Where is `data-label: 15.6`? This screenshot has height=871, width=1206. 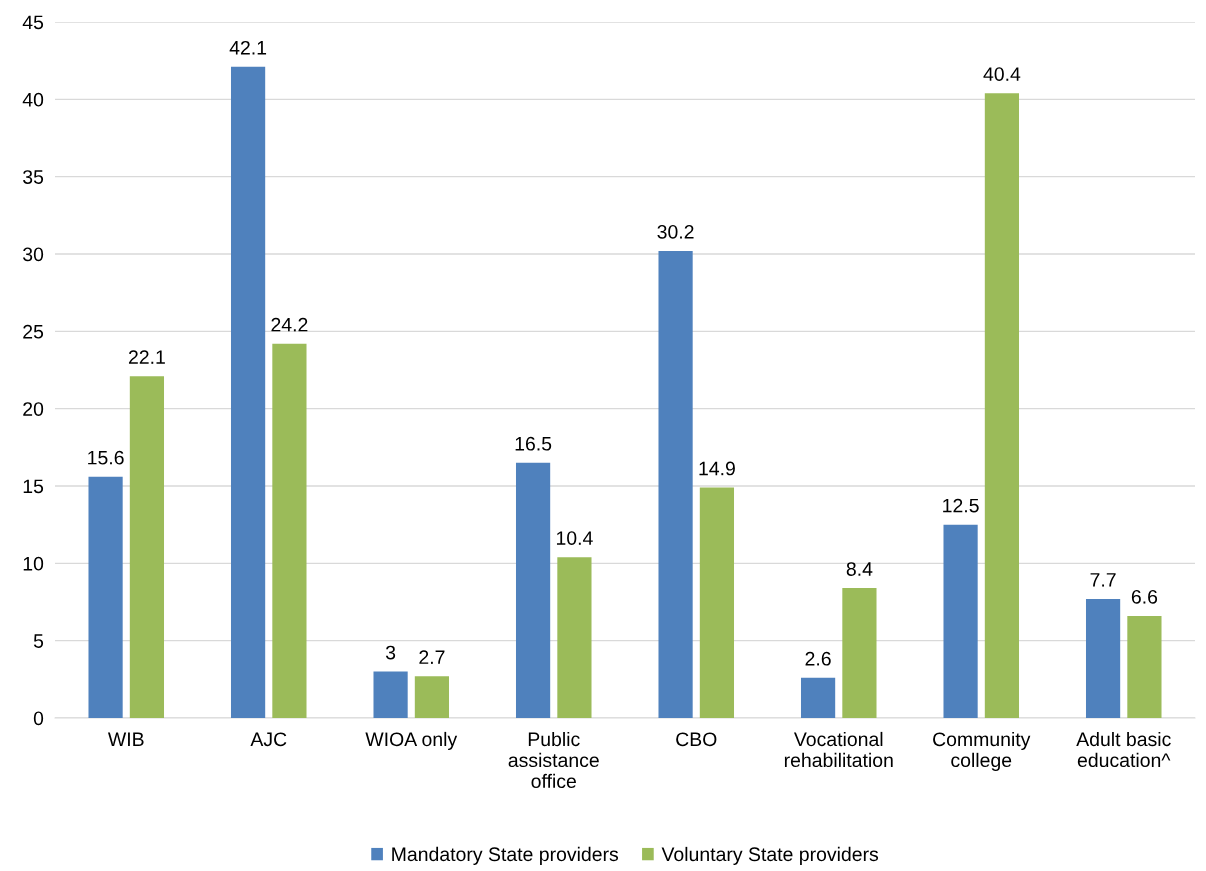
data-label: 15.6 is located at coordinates (106, 457).